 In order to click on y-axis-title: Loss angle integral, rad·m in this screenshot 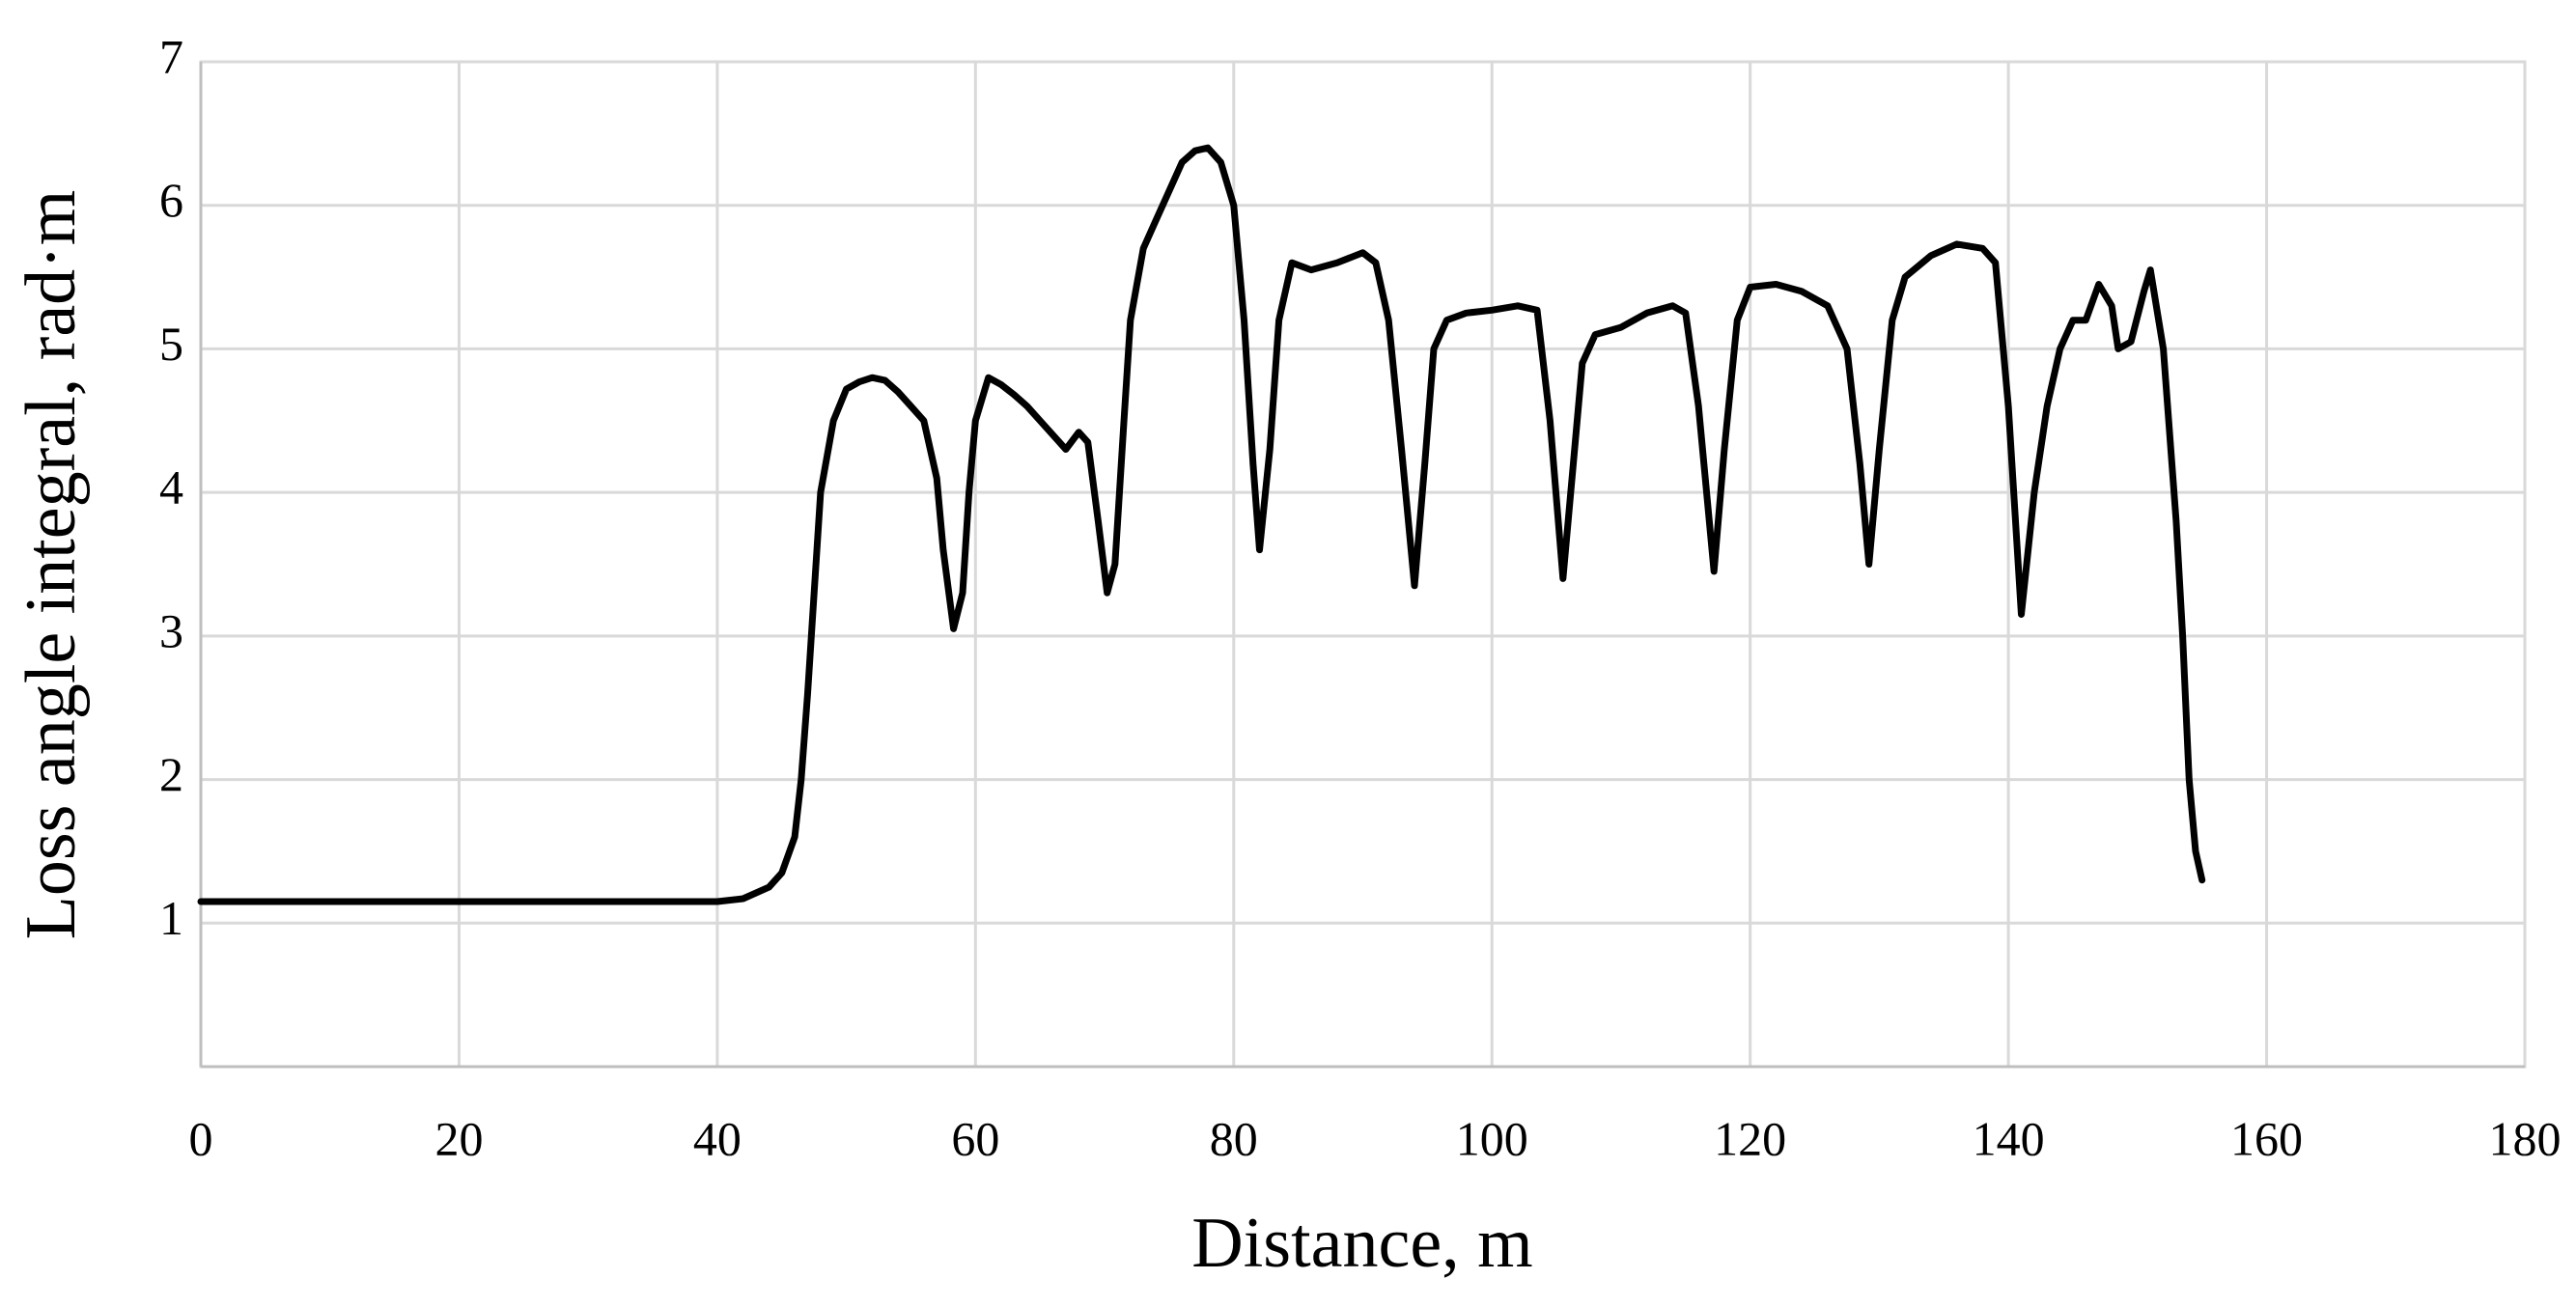, I will do `click(52, 565)`.